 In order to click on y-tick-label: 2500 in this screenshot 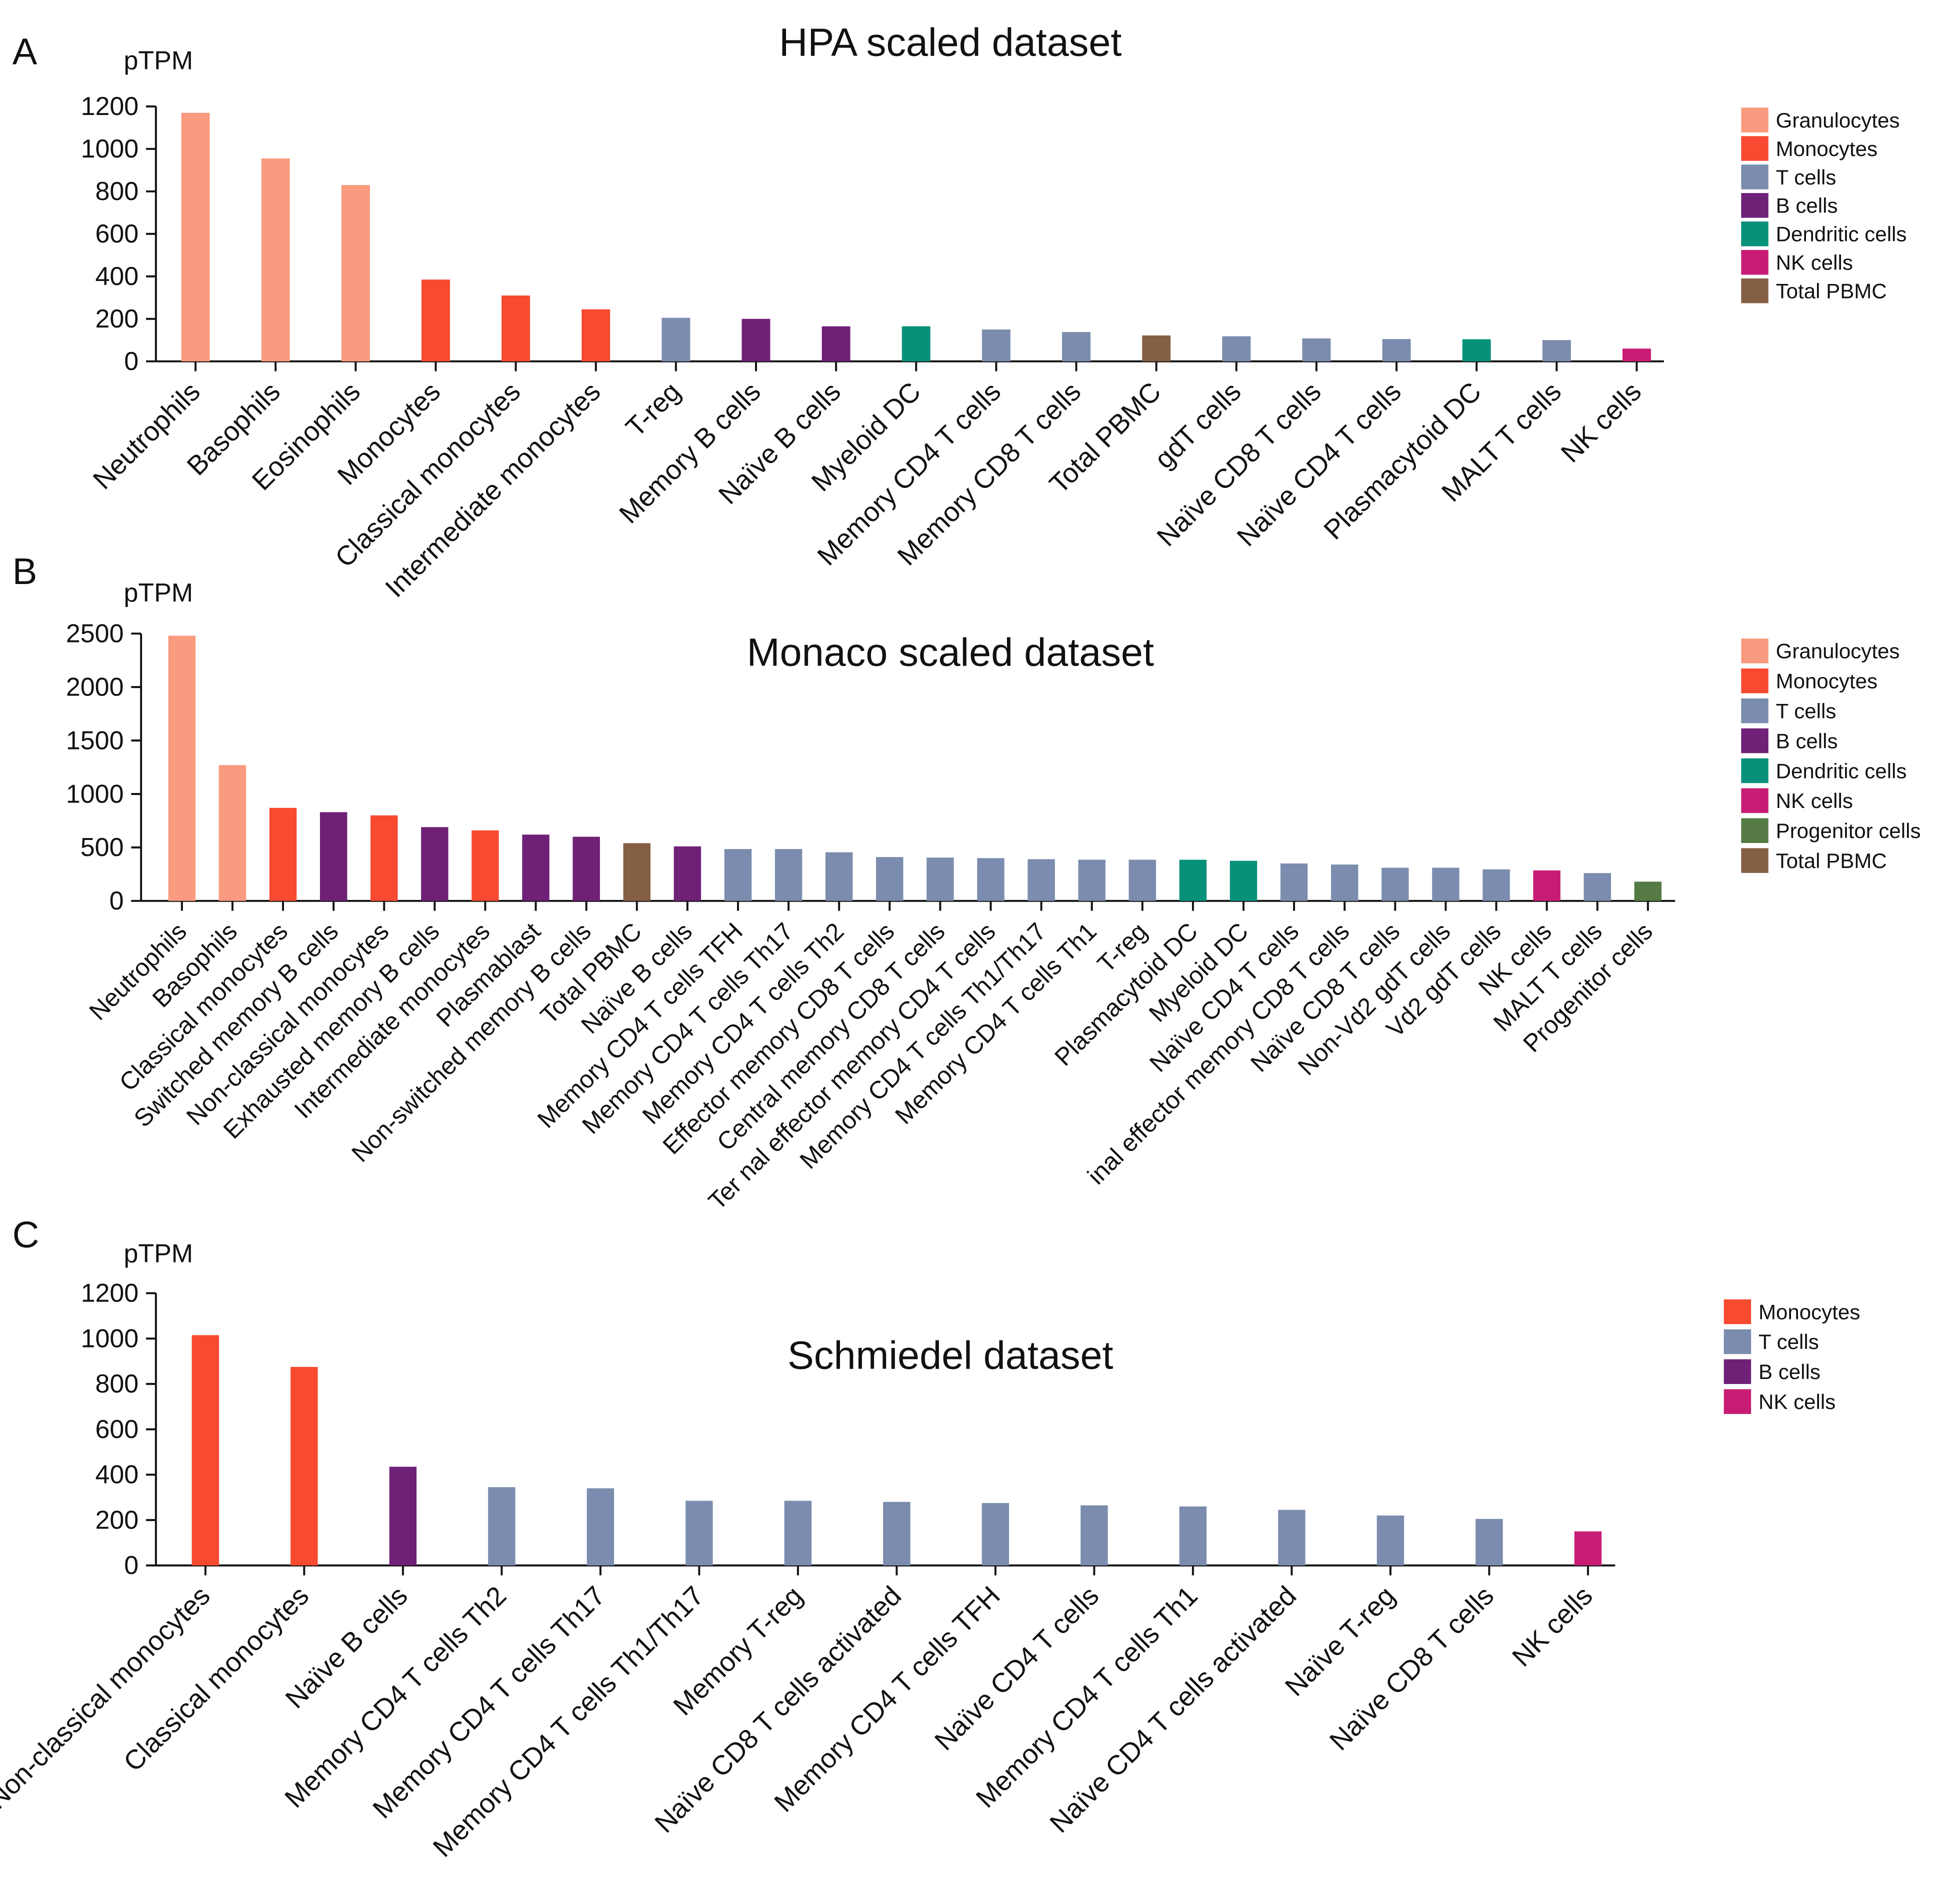, I will do `click(95, 634)`.